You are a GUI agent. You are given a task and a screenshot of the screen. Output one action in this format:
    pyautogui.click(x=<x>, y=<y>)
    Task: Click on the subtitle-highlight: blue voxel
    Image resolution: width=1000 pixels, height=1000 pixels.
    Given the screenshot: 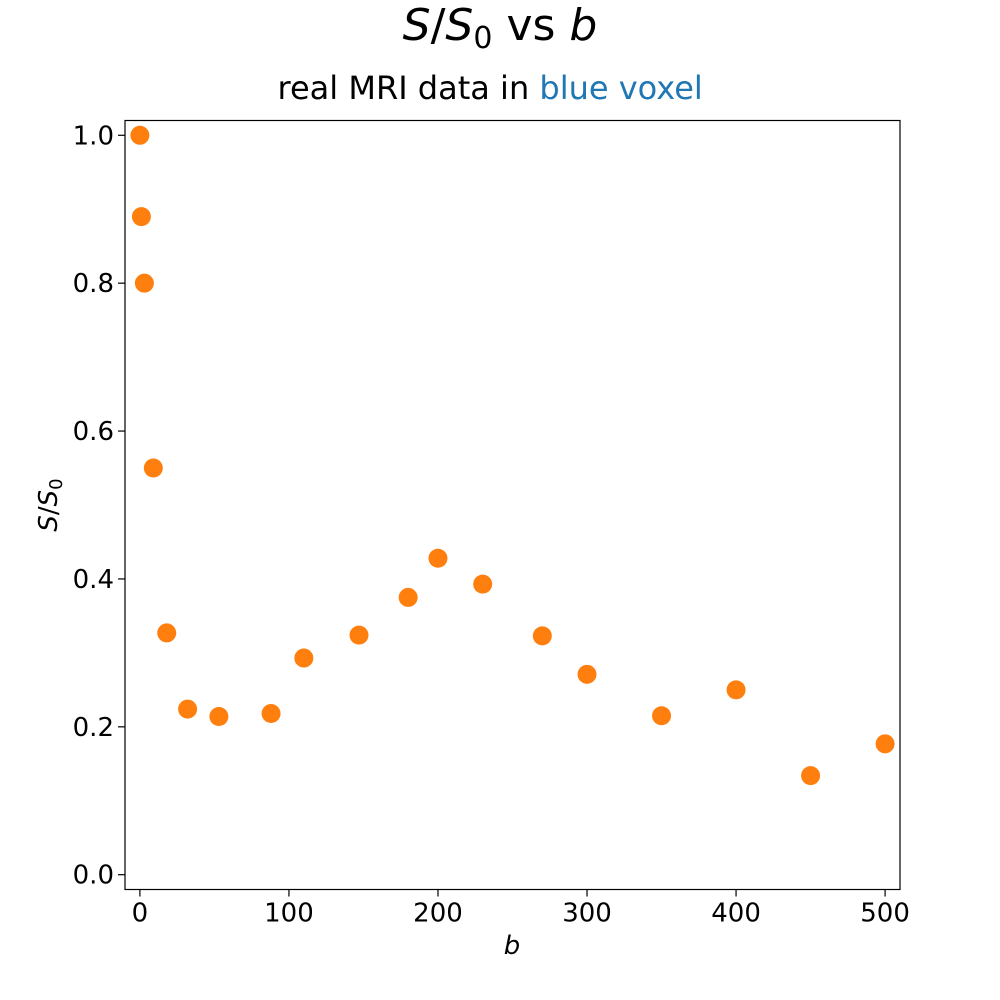 What is the action you would take?
    pyautogui.click(x=620, y=88)
    